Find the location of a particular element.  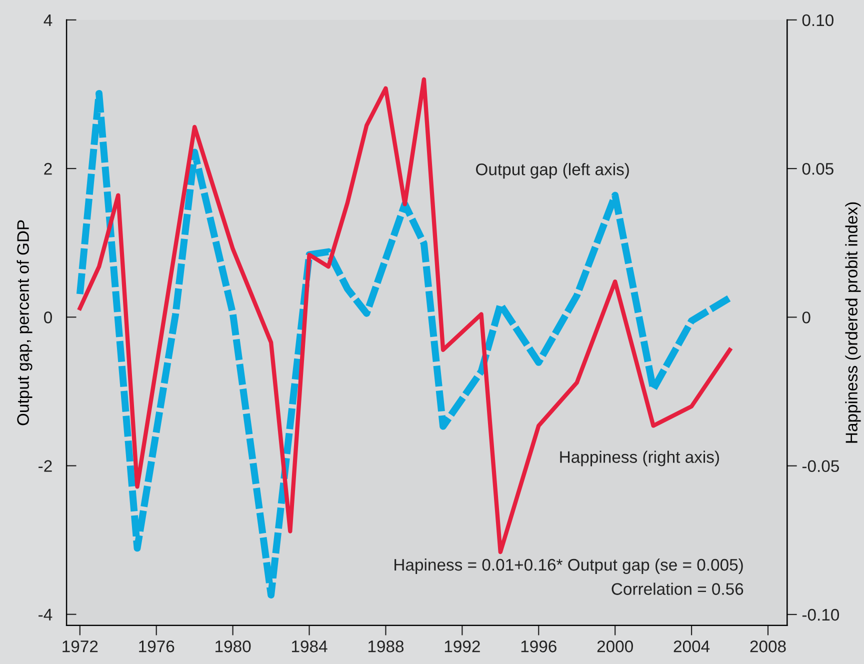

y2-tick-label: 0.05 is located at coordinates (818, 168).